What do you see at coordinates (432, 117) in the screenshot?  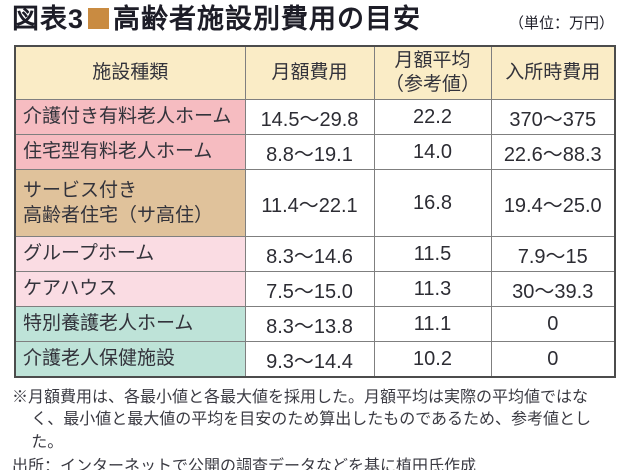 I see `monthly-average-cell: 22.2` at bounding box center [432, 117].